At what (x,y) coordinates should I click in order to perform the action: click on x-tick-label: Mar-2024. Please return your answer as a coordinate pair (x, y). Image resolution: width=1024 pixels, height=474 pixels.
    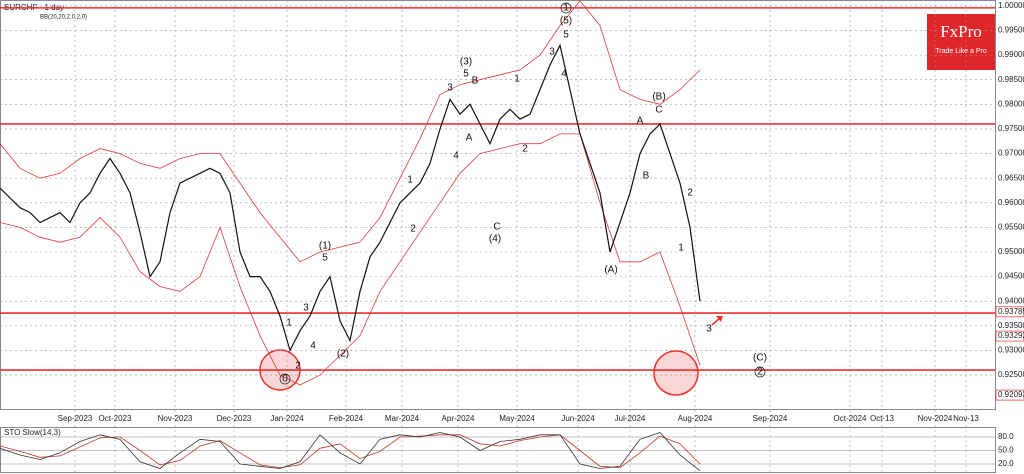
    Looking at the image, I should click on (402, 418).